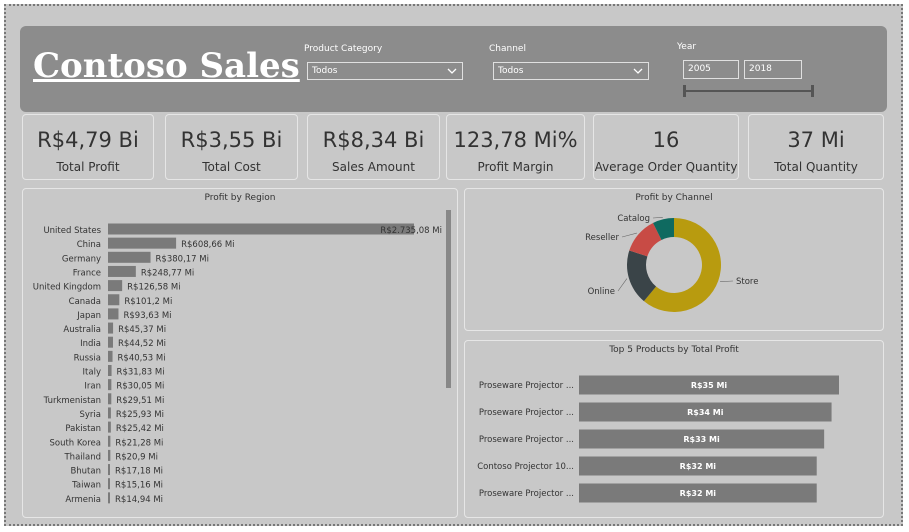  Describe the element at coordinates (325, 71) in the screenshot. I see `product-category-value: Todos` at that location.